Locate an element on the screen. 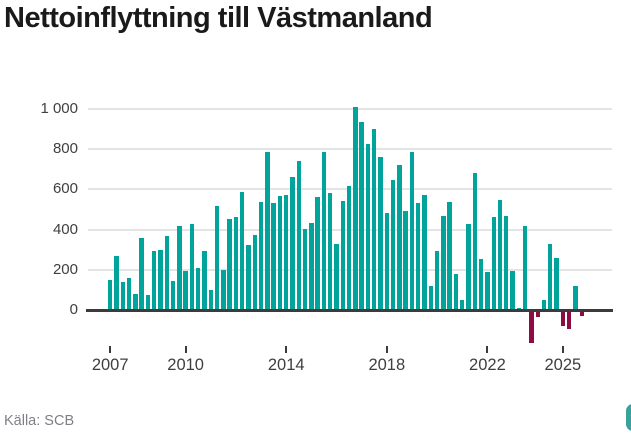 The height and width of the screenshot is (439, 631). bar-2009Q2 is located at coordinates (166, 272).